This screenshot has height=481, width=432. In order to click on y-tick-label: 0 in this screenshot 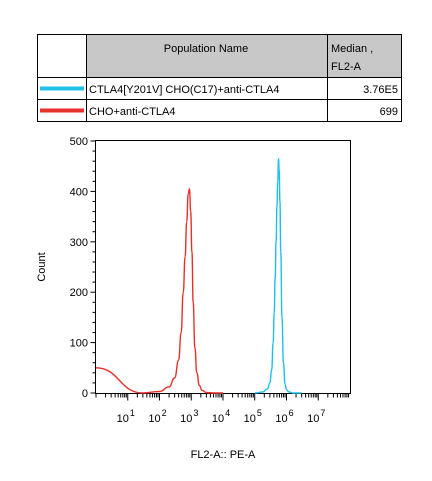, I will do `click(85, 394)`.